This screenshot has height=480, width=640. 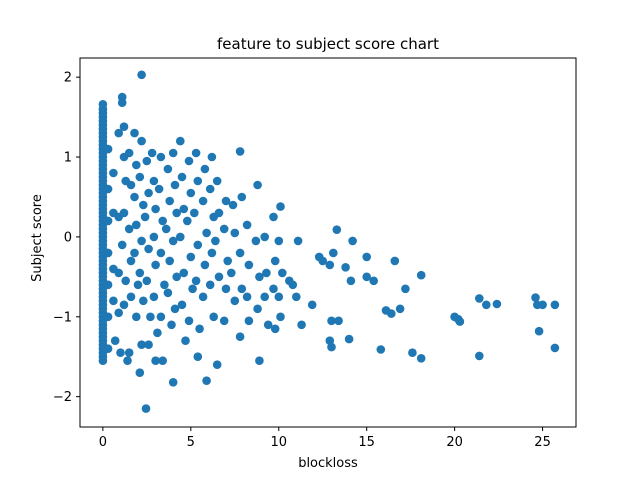 I want to click on x-tick-label: 0, so click(x=103, y=442).